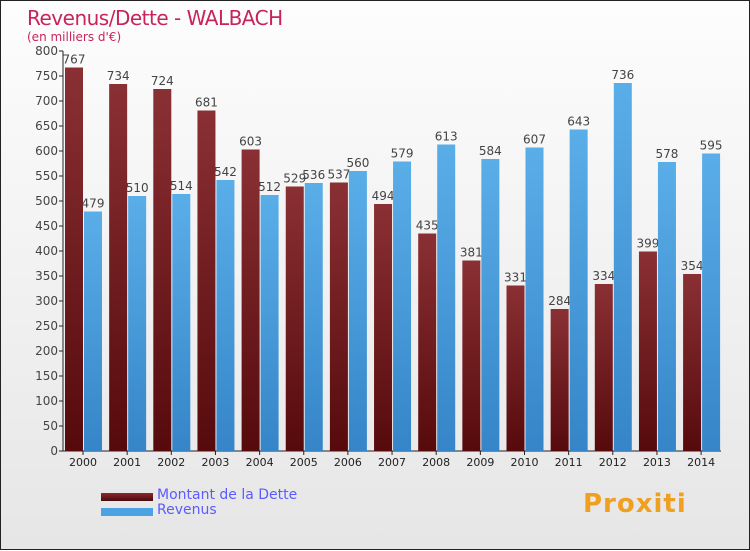  What do you see at coordinates (46, 51) in the screenshot?
I see `y-tick-label: 800` at bounding box center [46, 51].